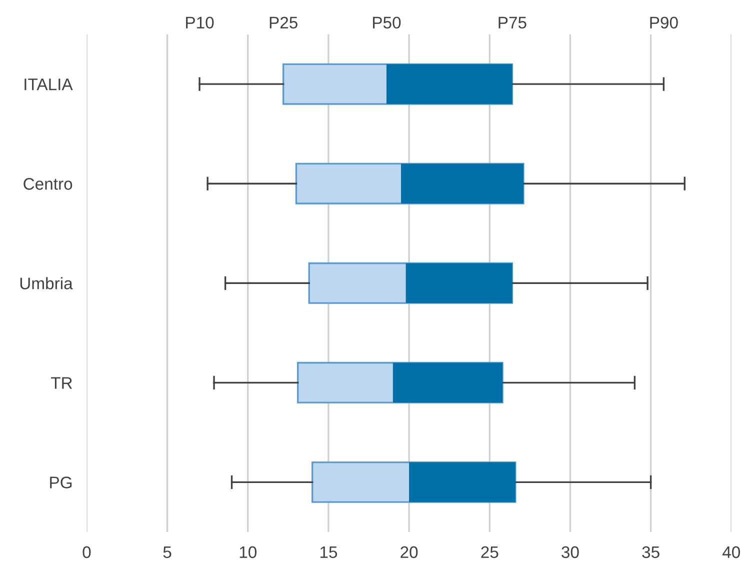 This screenshot has width=754, height=572. I want to click on y-tick-label: ITALIA, so click(48, 84).